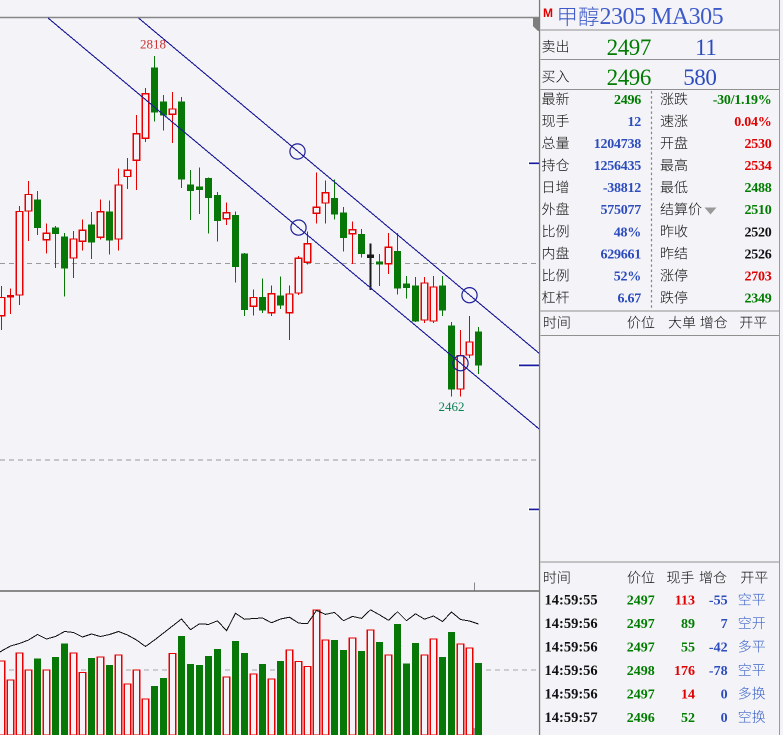 The height and width of the screenshot is (740, 783). I want to click on svg-text: 2462, so click(452, 406).